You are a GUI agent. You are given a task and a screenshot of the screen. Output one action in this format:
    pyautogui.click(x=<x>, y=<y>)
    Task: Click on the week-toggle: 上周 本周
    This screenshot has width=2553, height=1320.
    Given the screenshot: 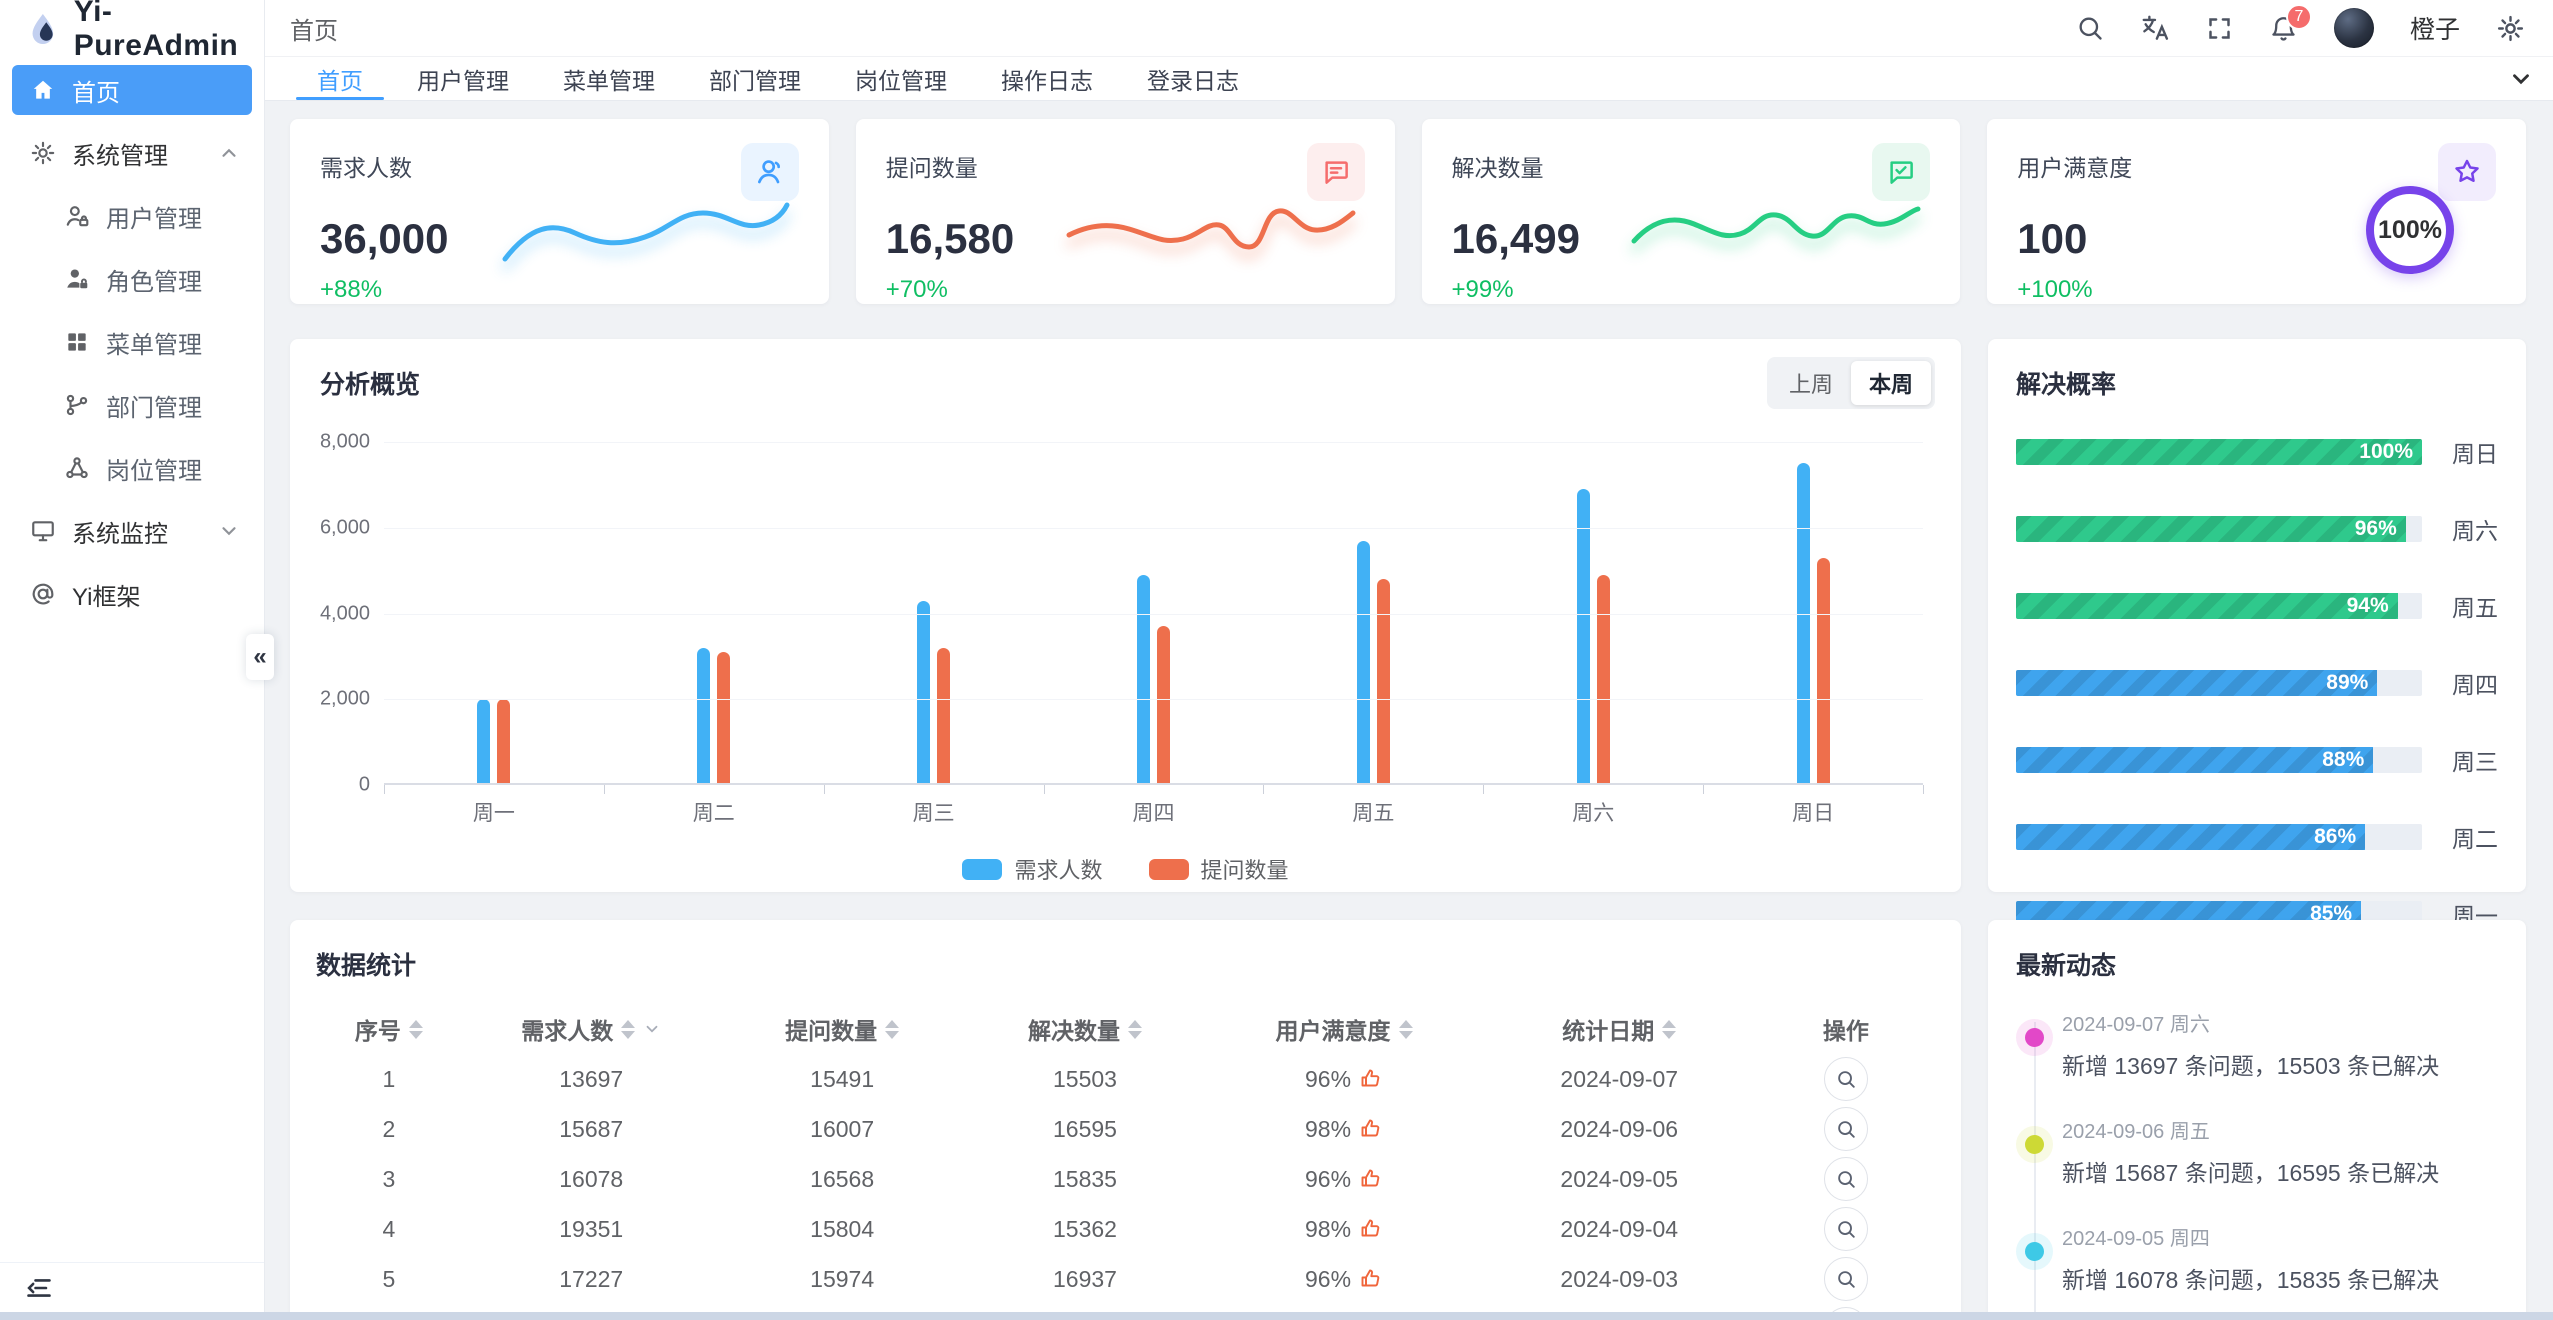 What is the action you would take?
    pyautogui.click(x=1850, y=383)
    